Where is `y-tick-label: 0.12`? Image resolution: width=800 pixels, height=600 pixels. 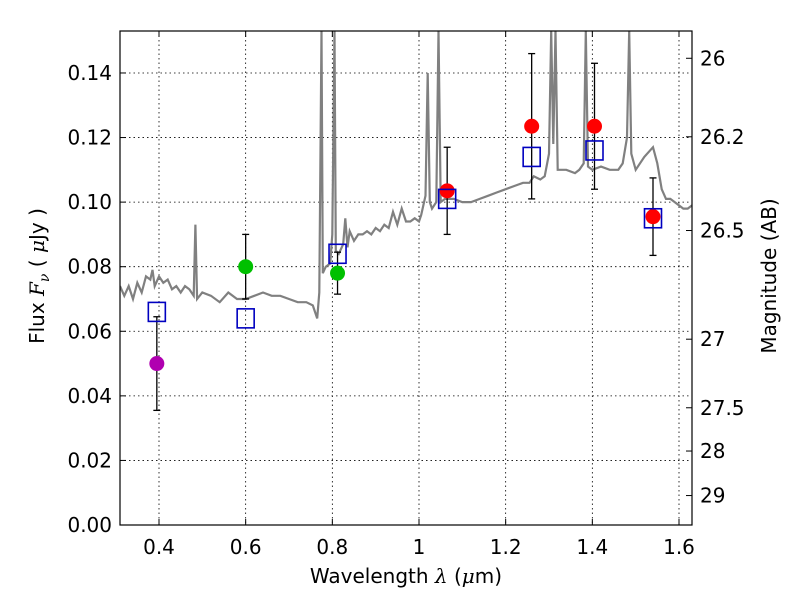
y-tick-label: 0.12 is located at coordinates (89, 138).